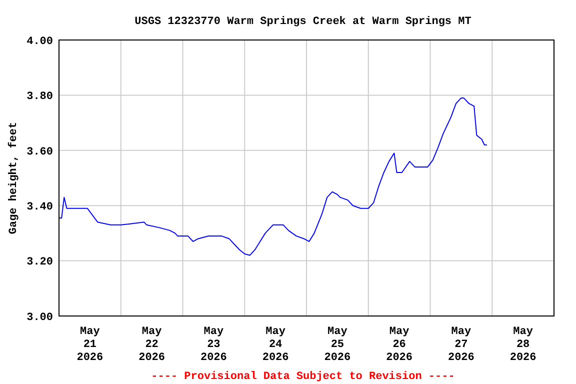 This screenshot has width=576, height=384. What do you see at coordinates (90, 345) in the screenshot?
I see `x-tick-label: May 21 2026` at bounding box center [90, 345].